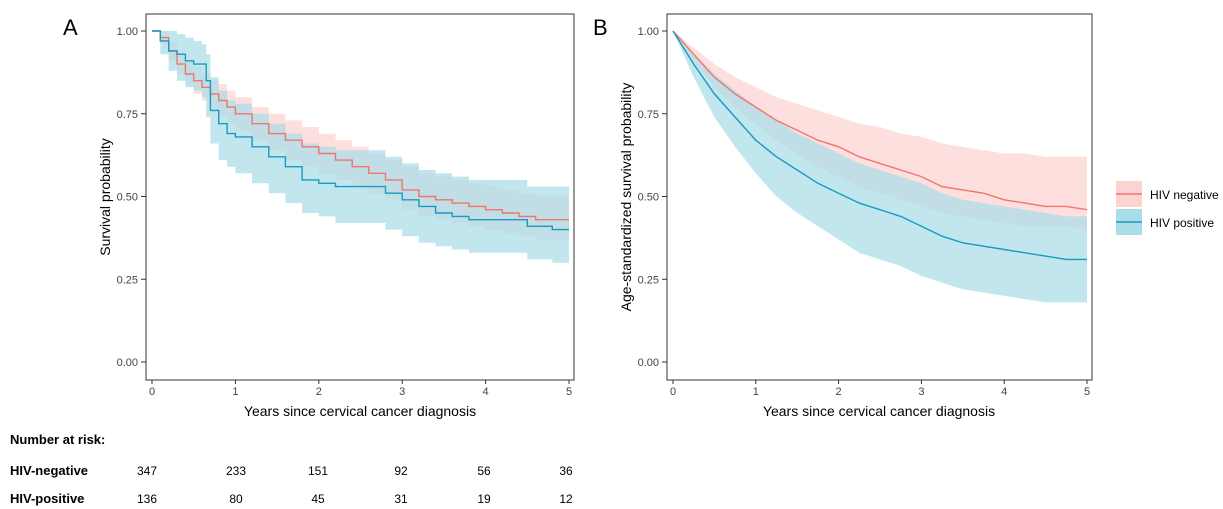 This screenshot has width=1223, height=509. I want to click on y-tick-label-1.00-a: 1.00, so click(127, 32).